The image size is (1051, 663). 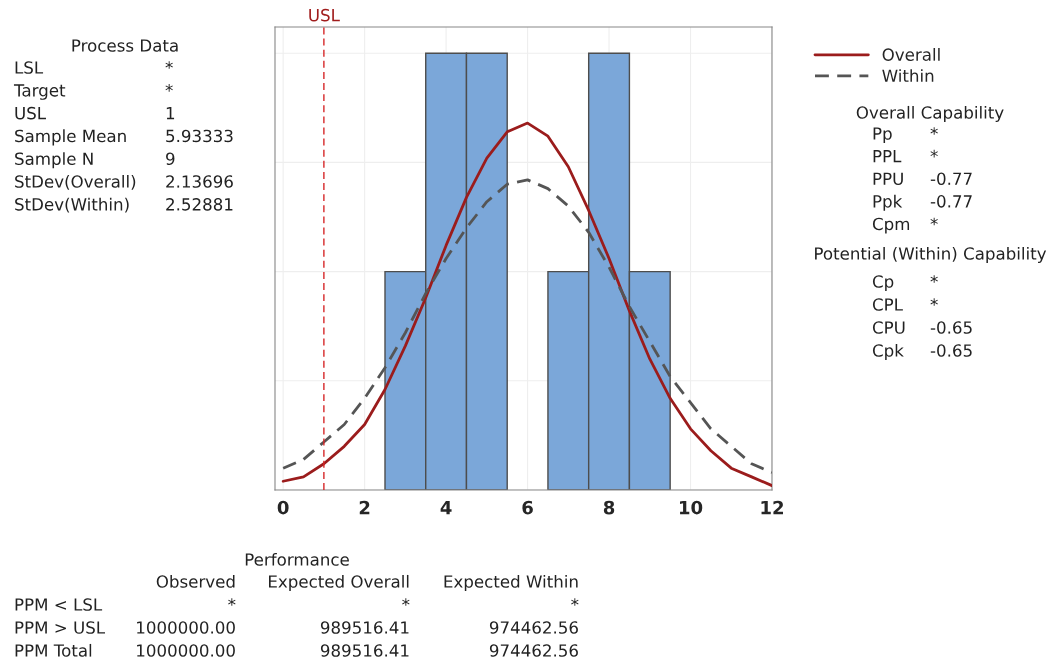 I want to click on text: CPU, so click(x=888, y=327).